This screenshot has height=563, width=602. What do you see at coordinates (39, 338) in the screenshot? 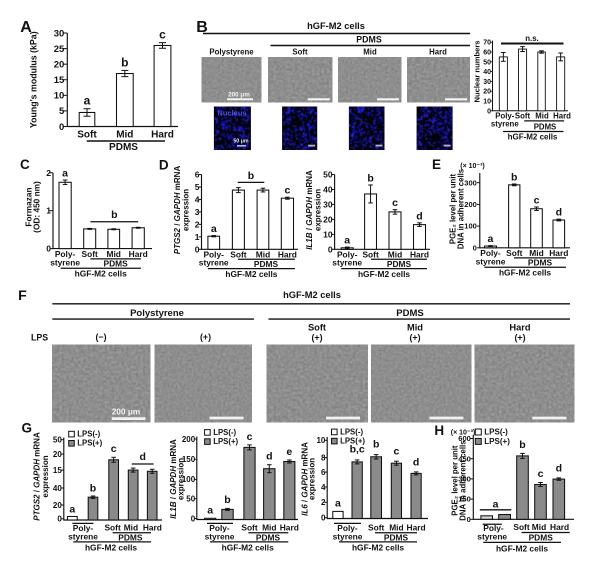
I see `svg-text: LPS` at bounding box center [39, 338].